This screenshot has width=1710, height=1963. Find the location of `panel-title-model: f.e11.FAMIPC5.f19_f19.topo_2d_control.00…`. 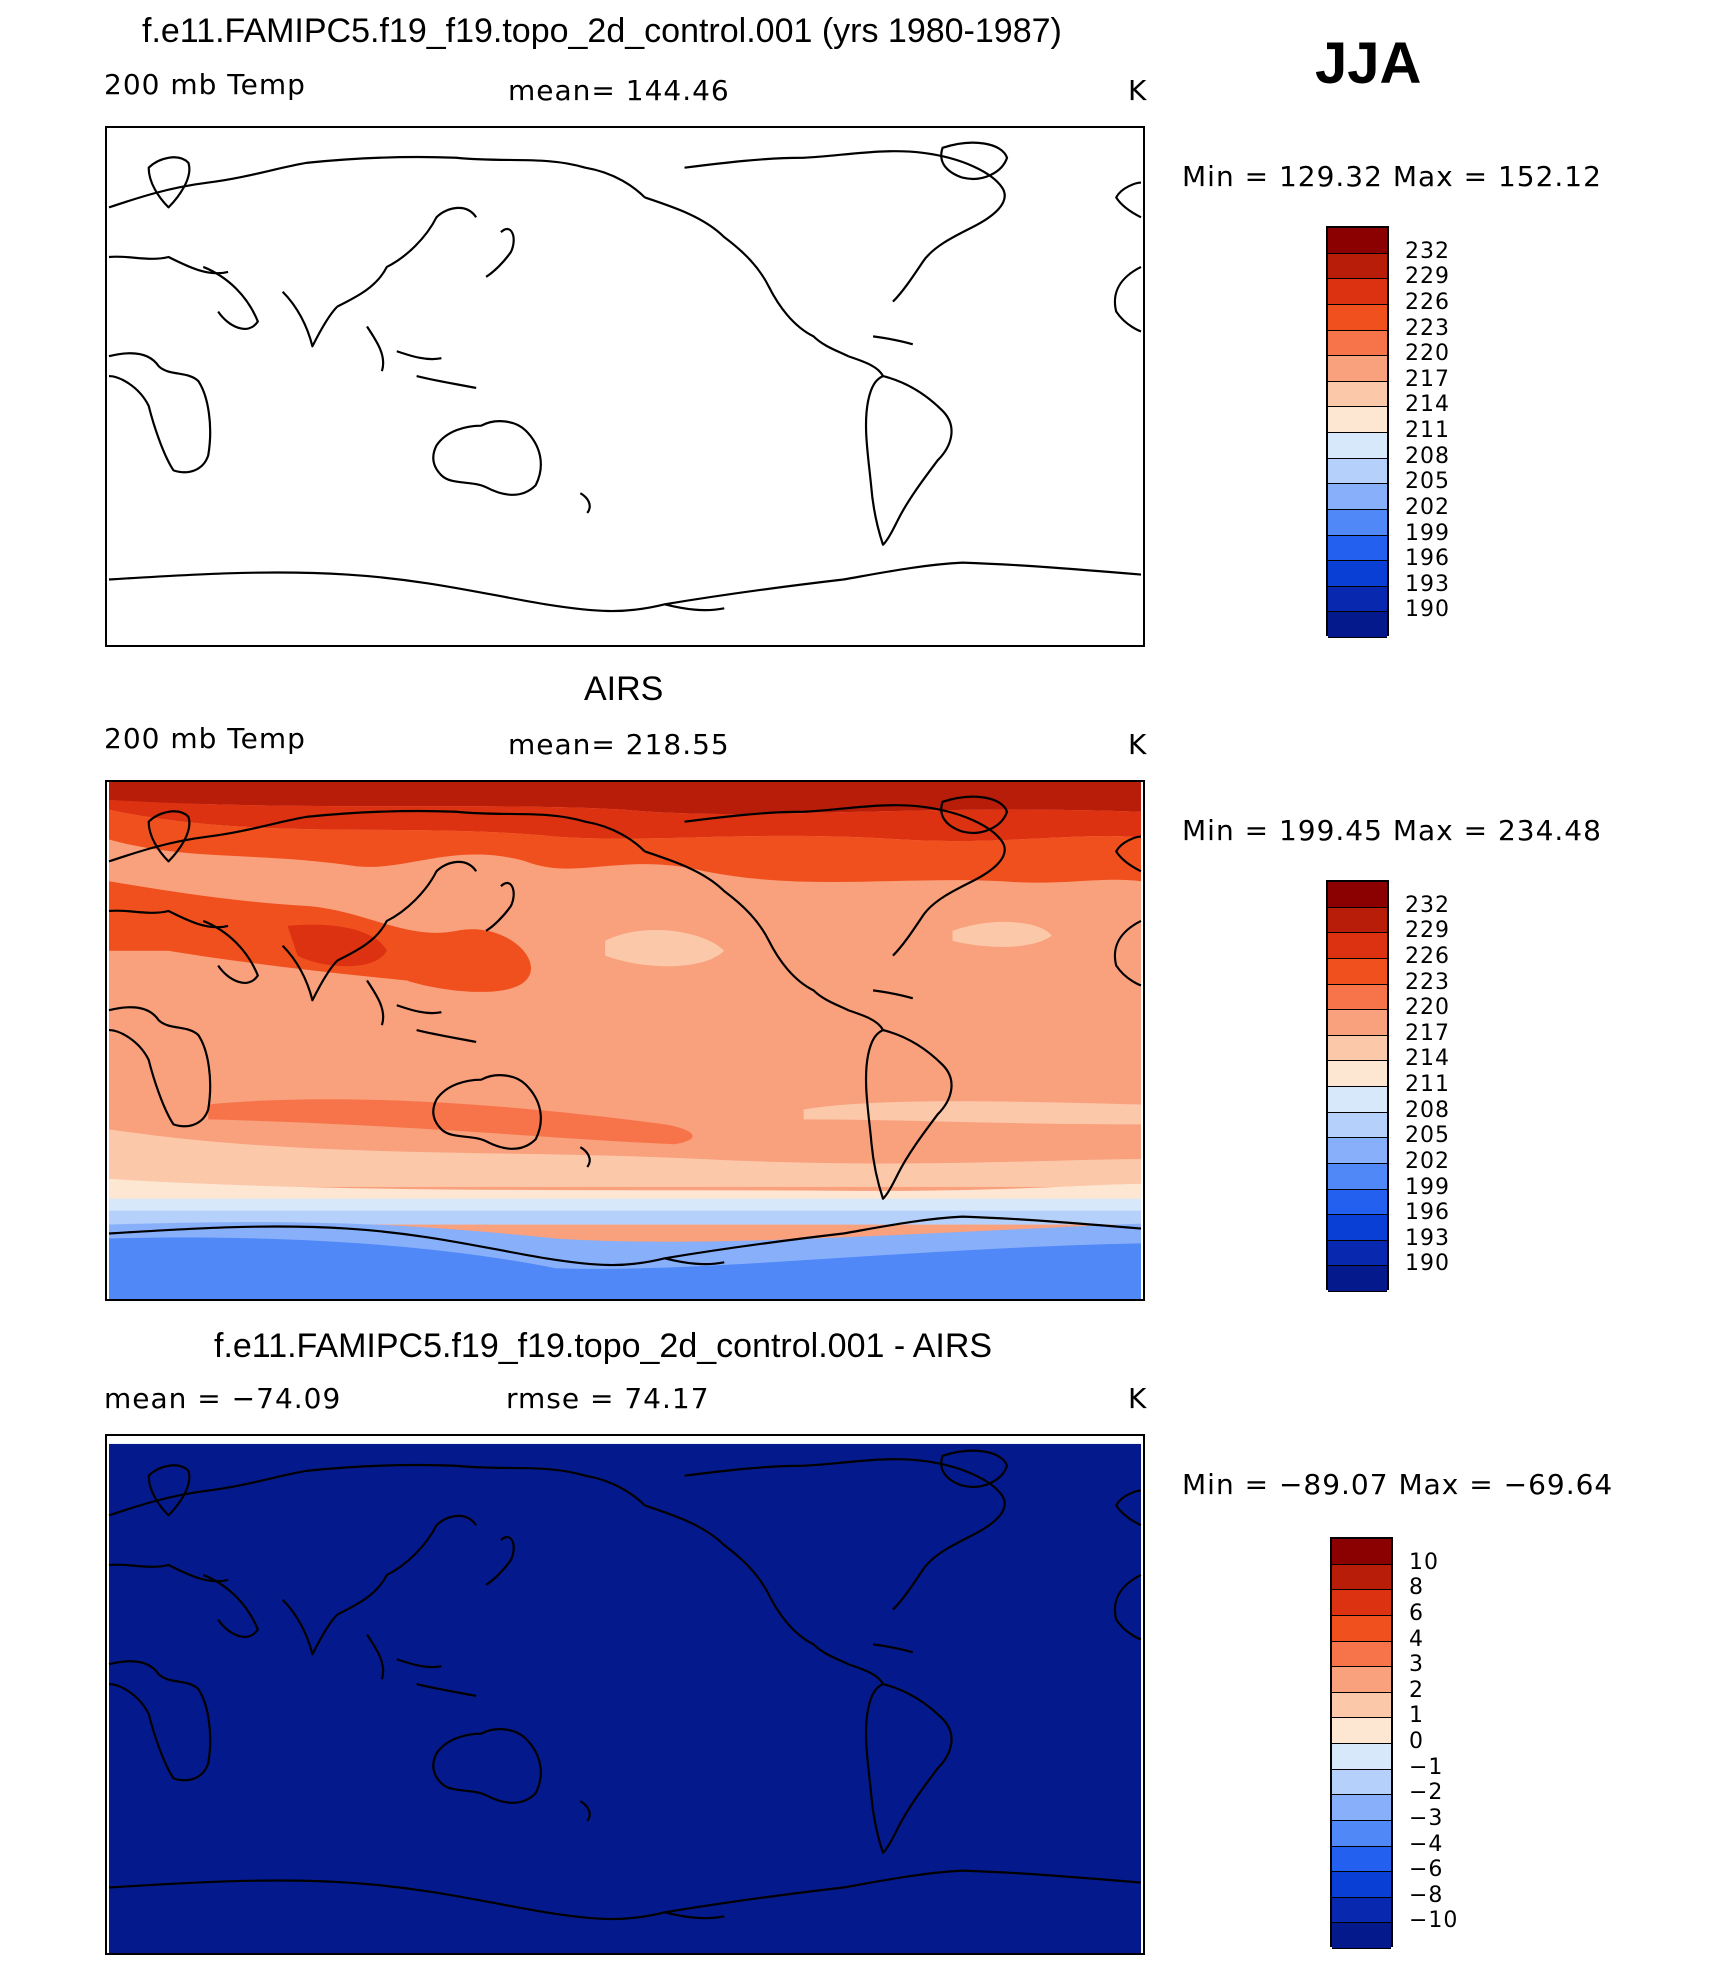

panel-title-model: f.e11.FAMIPC5.f19_f19.topo_2d_control.00… is located at coordinates (602, 31).